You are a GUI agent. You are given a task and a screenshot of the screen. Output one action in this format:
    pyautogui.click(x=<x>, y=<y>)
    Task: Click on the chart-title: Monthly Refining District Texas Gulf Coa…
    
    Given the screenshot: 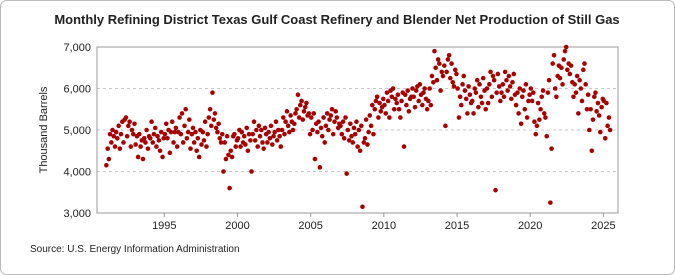 What is the action you would take?
    pyautogui.click(x=336, y=19)
    